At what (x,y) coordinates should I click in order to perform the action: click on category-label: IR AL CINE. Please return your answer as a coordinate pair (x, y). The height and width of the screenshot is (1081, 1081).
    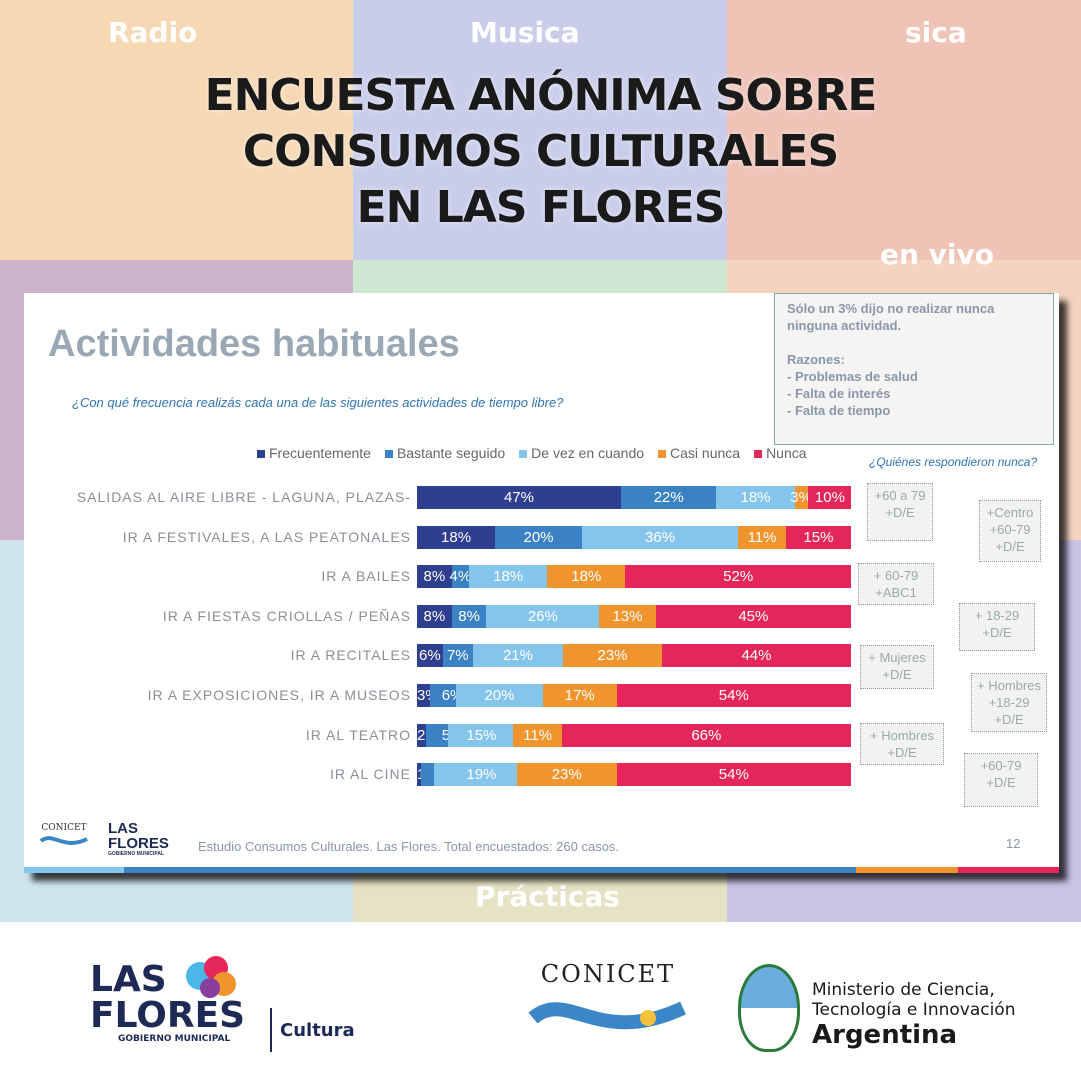
    Looking at the image, I should click on (370, 774).